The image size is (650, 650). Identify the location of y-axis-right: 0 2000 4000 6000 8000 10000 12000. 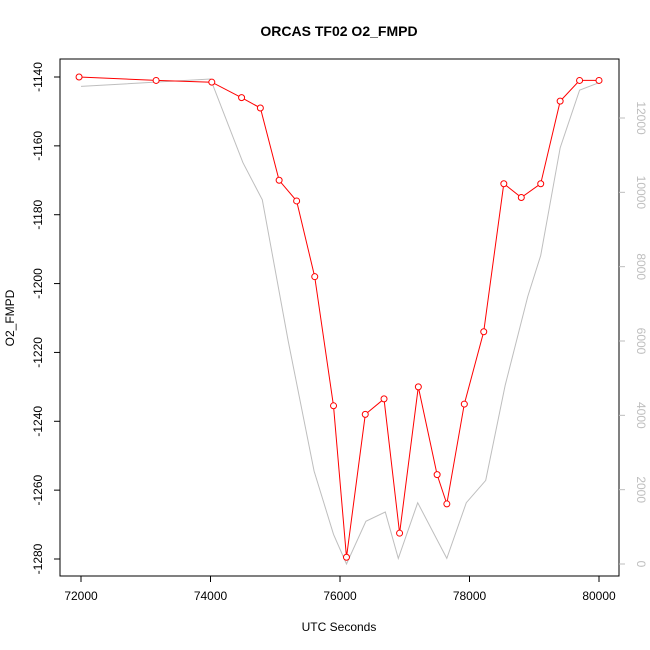
(633, 334).